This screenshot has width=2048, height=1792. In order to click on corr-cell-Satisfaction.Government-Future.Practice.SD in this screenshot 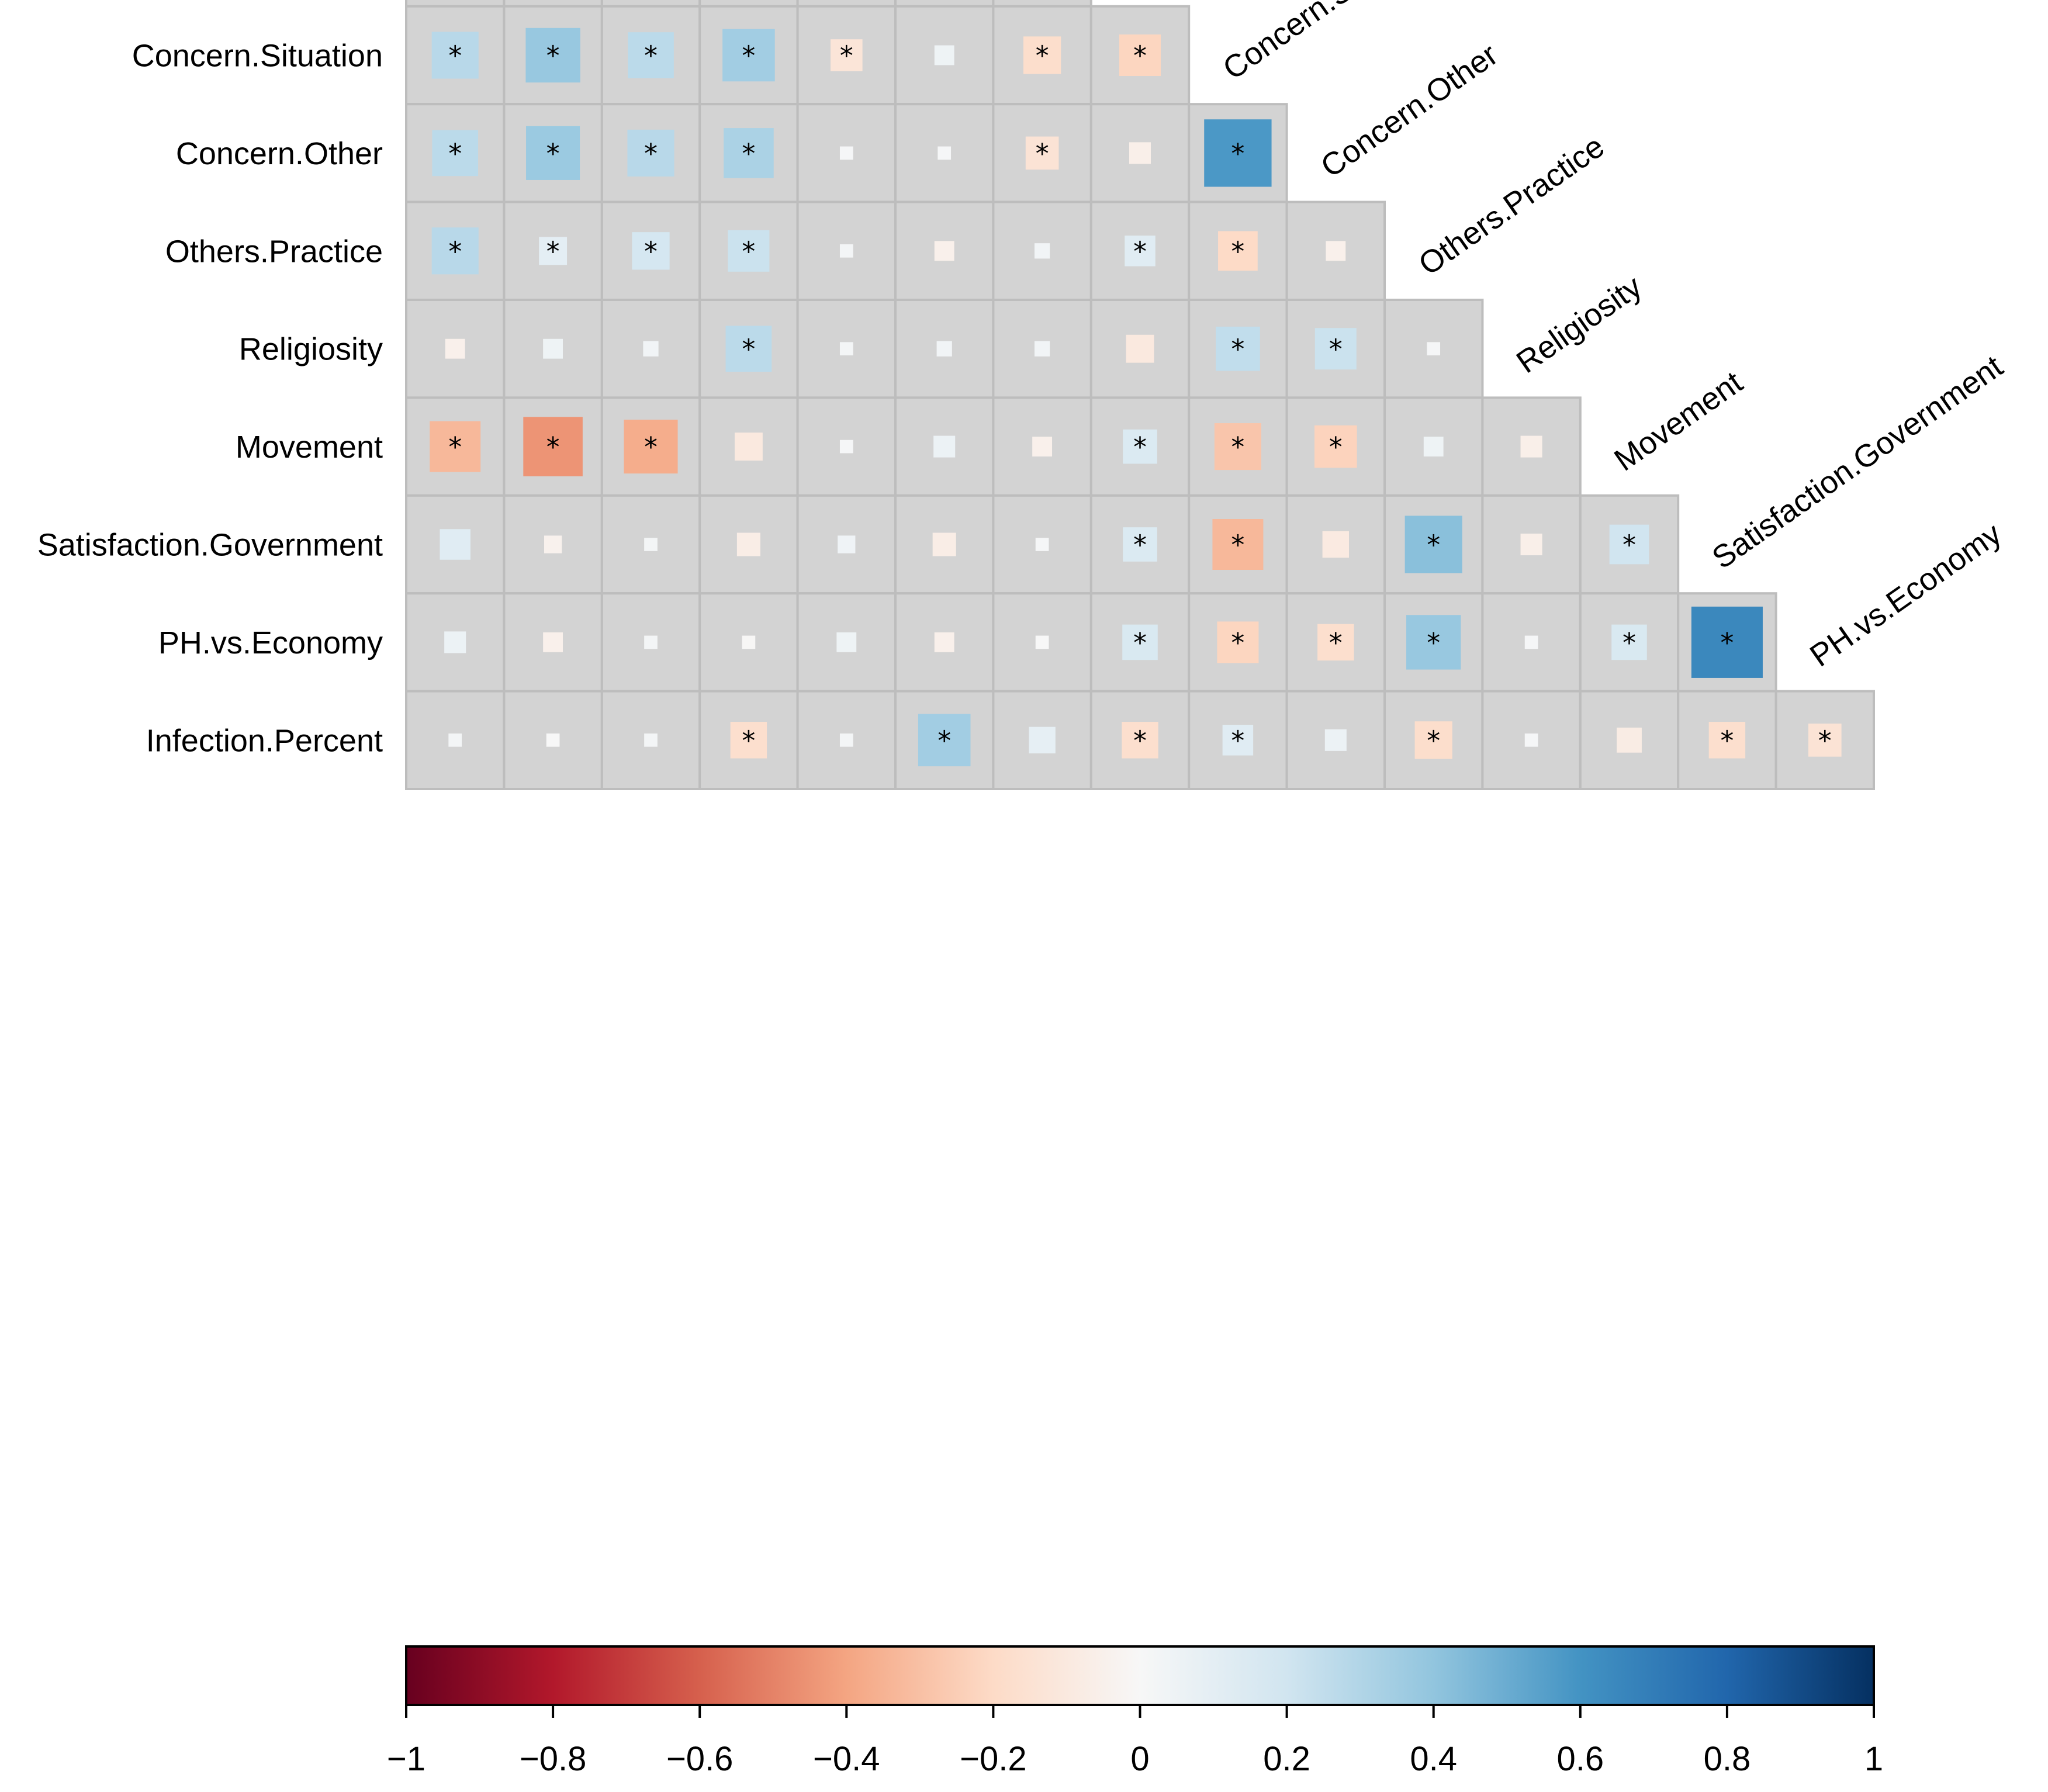, I will do `click(651, 544)`.